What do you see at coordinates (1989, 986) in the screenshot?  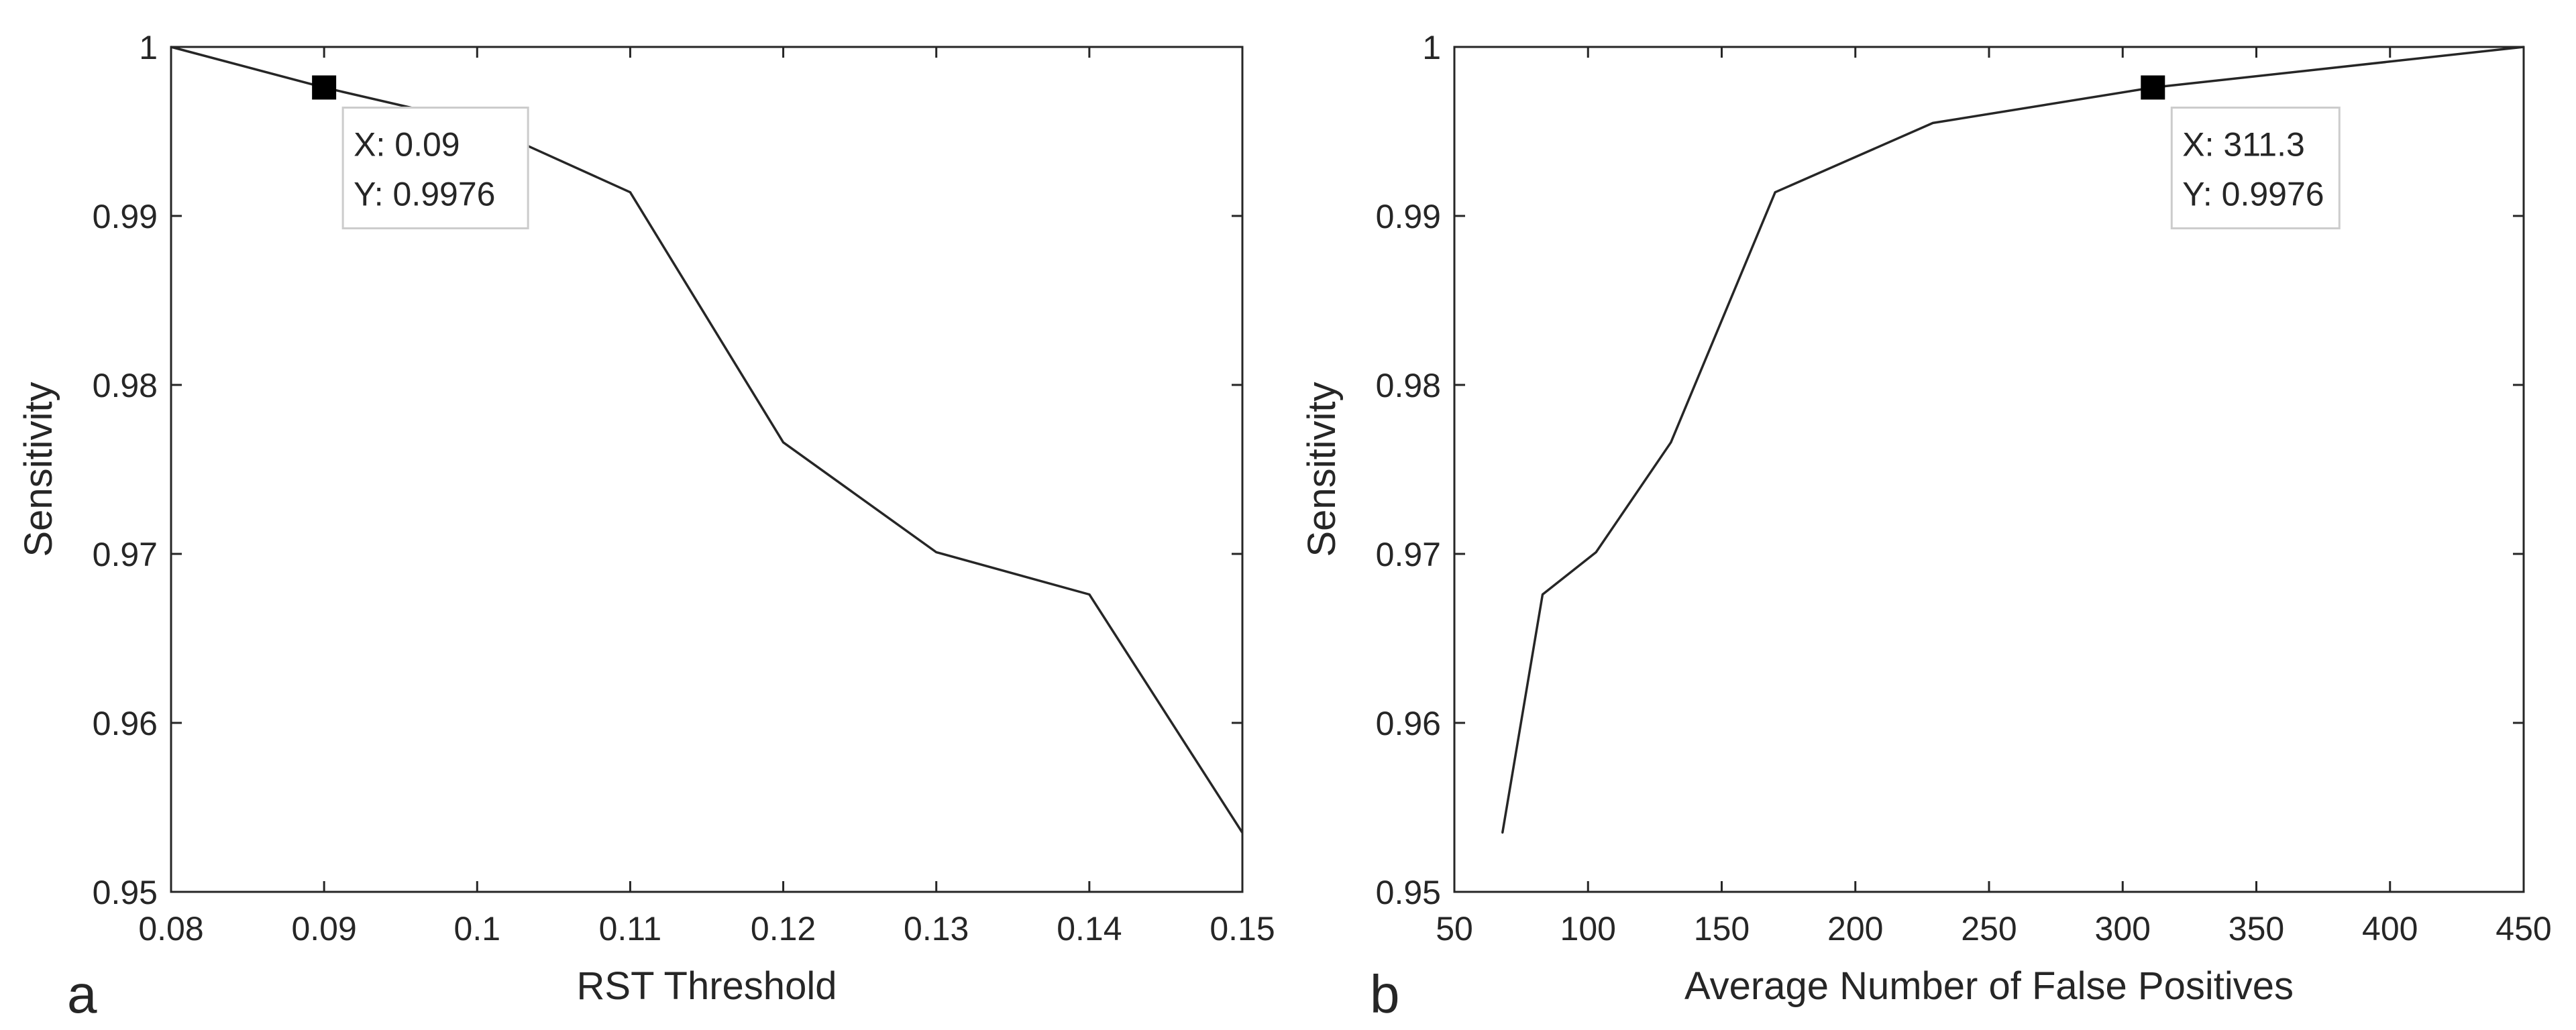 I see `x-axis-title: Average Number of False Positives` at bounding box center [1989, 986].